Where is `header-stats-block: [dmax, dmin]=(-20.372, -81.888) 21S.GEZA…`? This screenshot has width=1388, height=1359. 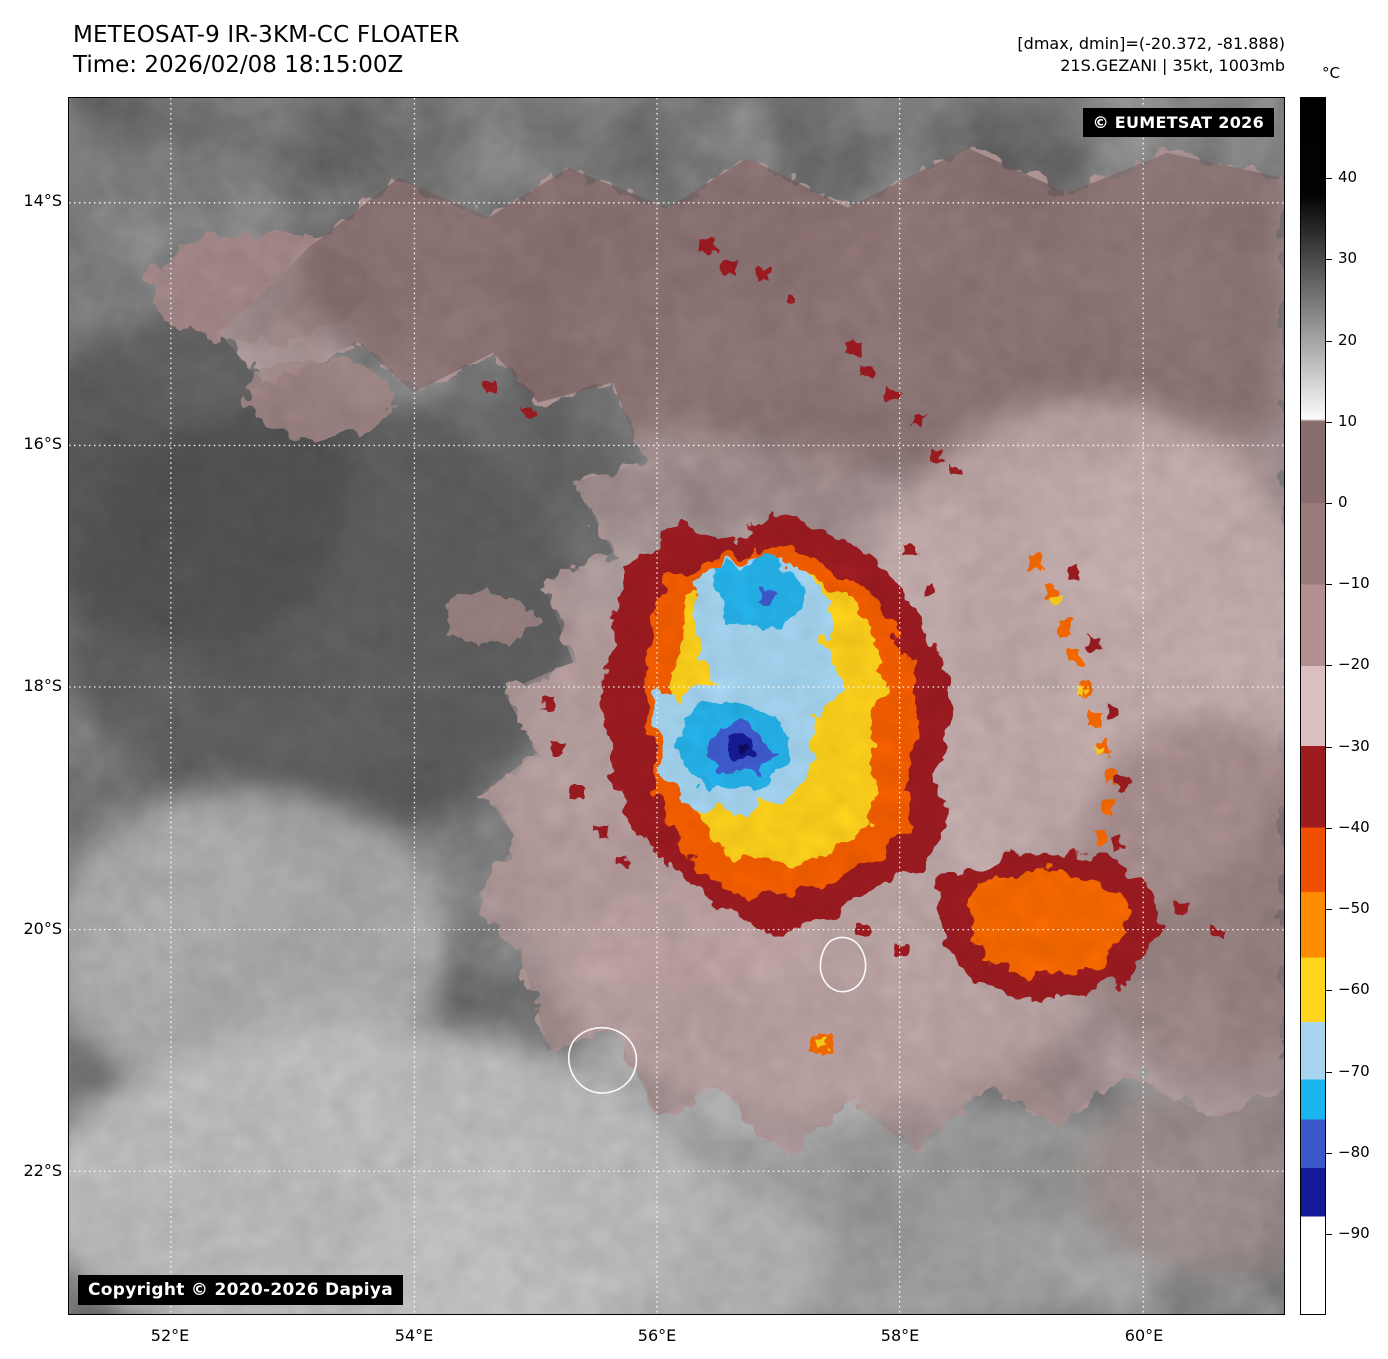
header-stats-block: [dmax, dmin]=(-20.372, -81.888) 21S.GEZA… is located at coordinates (1151, 55).